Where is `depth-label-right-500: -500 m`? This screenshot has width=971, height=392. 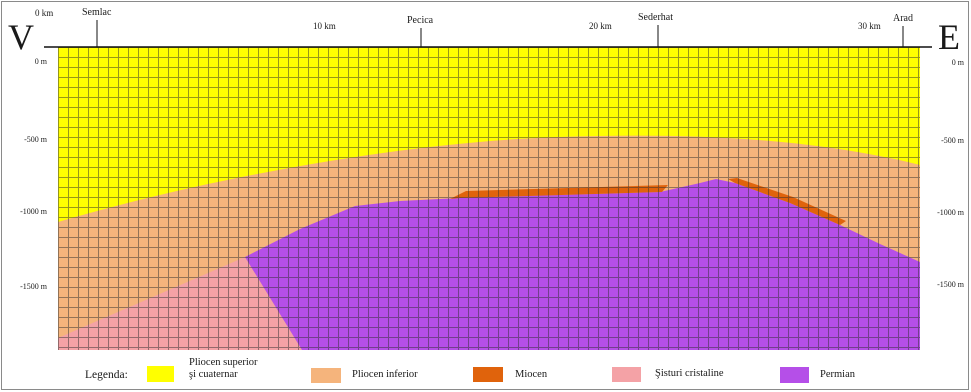
depth-label-right-500: -500 m is located at coordinates (952, 140).